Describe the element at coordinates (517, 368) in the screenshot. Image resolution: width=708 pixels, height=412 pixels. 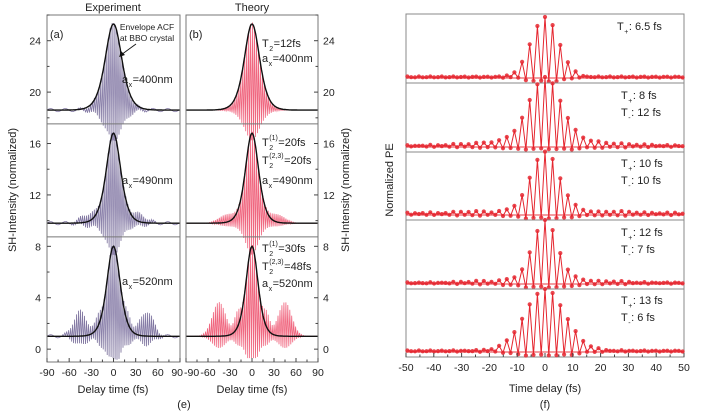
I see `x-tick-label: -10` at that location.